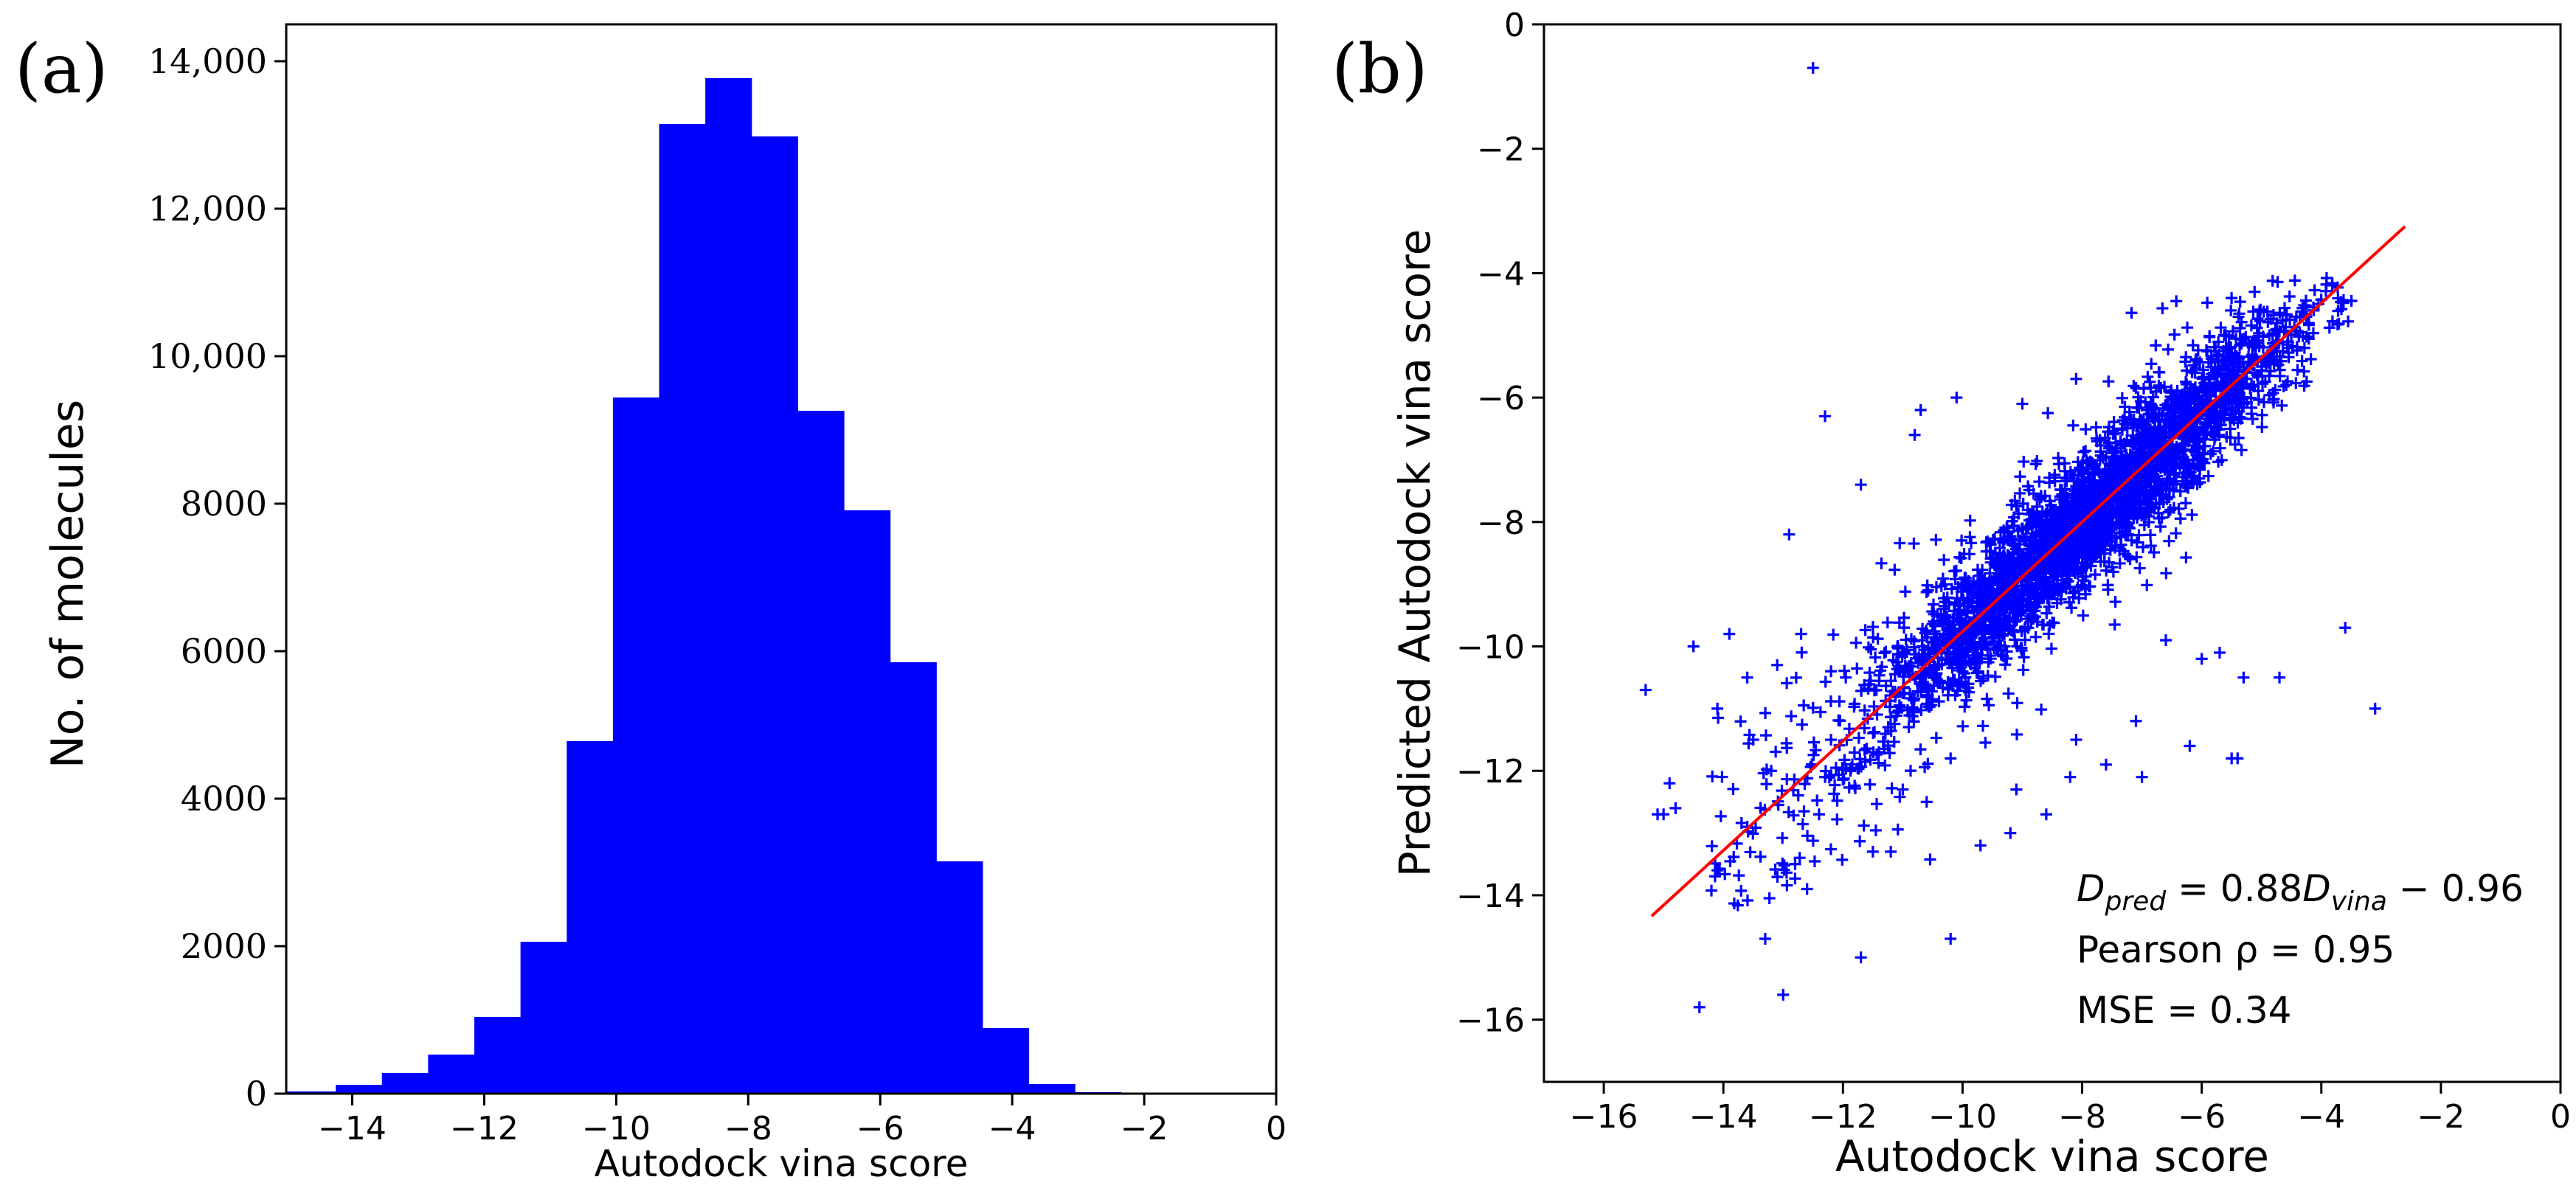 This screenshot has width=2576, height=1191. Describe the element at coordinates (1145, 1128) in the screenshot. I see `x-tick-label: −2` at that location.